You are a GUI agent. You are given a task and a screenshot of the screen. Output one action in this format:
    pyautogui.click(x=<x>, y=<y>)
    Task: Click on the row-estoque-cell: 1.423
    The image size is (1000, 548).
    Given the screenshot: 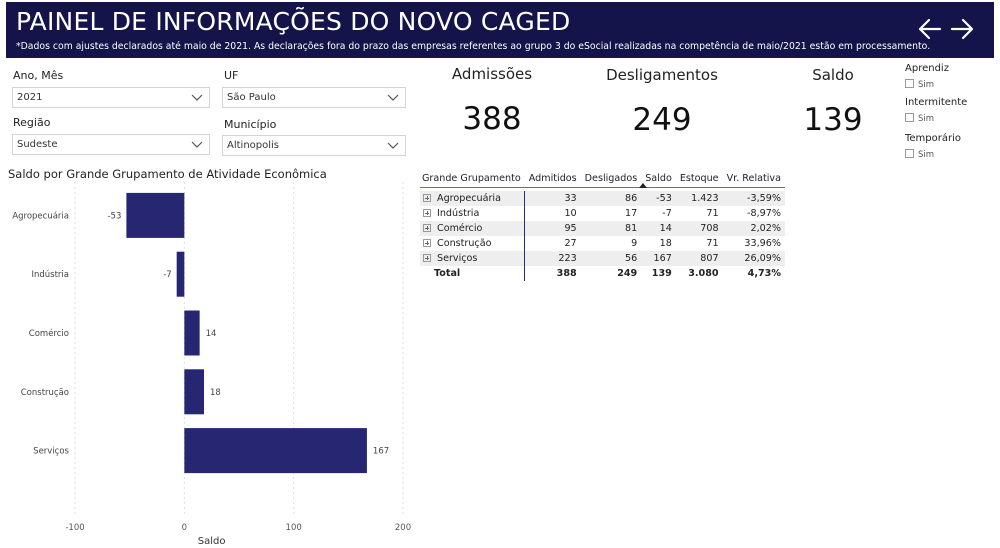 What is the action you would take?
    pyautogui.click(x=699, y=198)
    